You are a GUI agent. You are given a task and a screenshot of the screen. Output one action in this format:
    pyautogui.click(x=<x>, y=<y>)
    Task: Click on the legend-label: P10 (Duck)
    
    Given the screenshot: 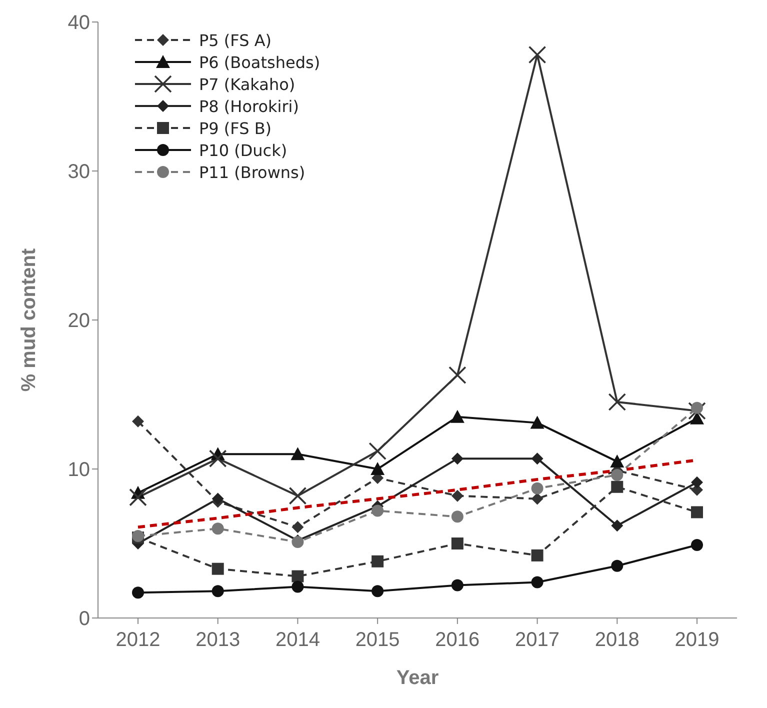 What is the action you would take?
    pyautogui.click(x=243, y=150)
    